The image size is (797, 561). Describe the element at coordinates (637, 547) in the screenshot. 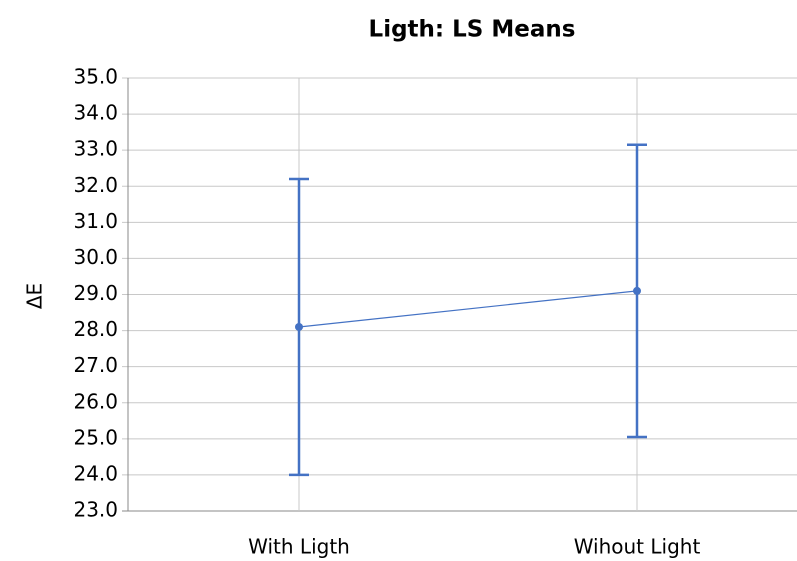

I see `x-tick-label: Wihout Light` at that location.